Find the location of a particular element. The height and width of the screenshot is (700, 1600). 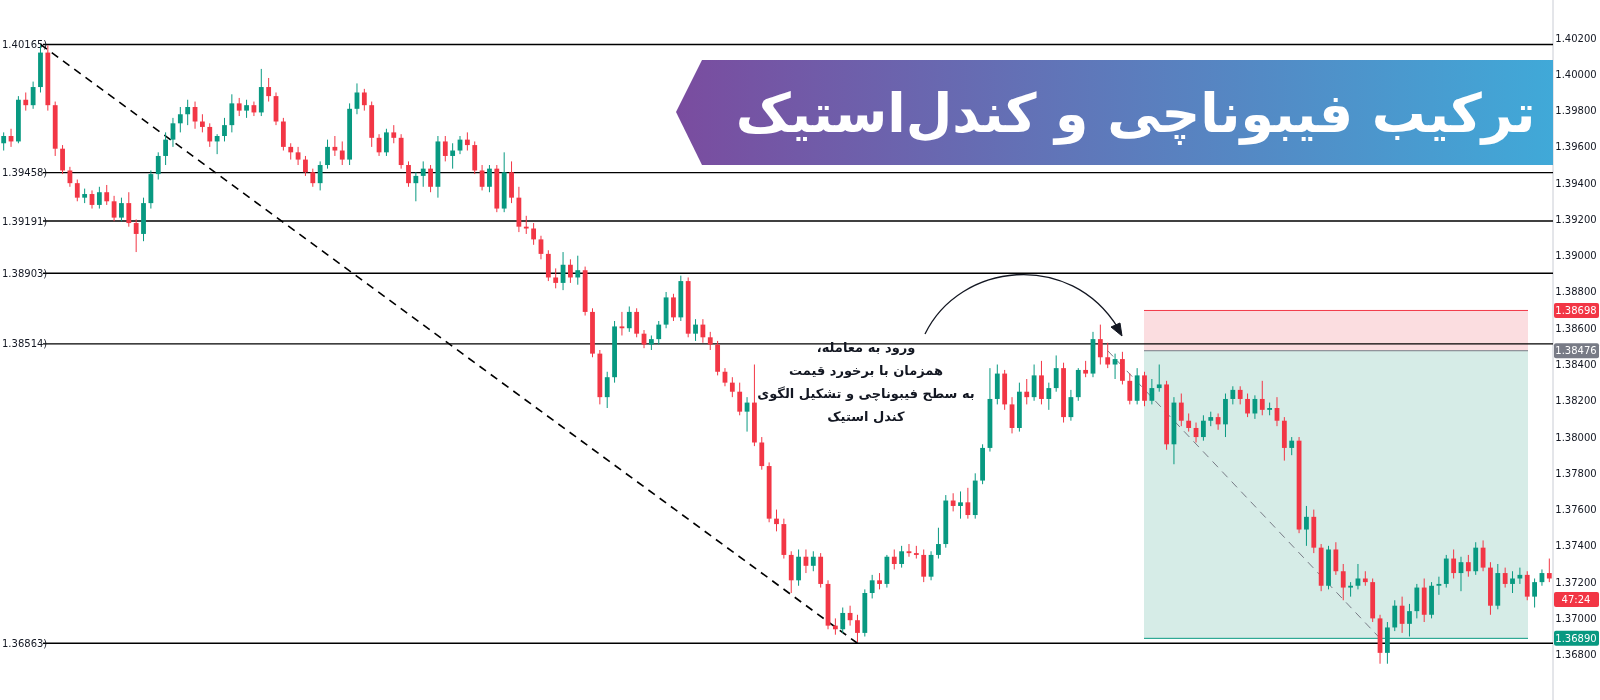

y-tick-label: 1.37200 is located at coordinates (1576, 582).